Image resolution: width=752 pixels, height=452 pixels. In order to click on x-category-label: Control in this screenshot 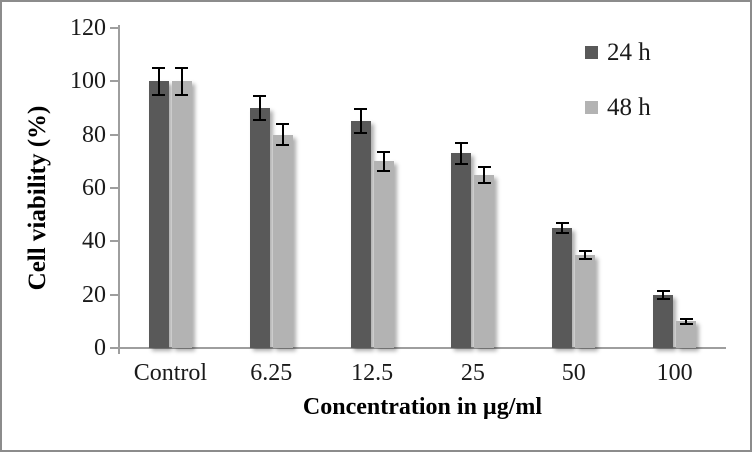, I will do `click(170, 373)`.